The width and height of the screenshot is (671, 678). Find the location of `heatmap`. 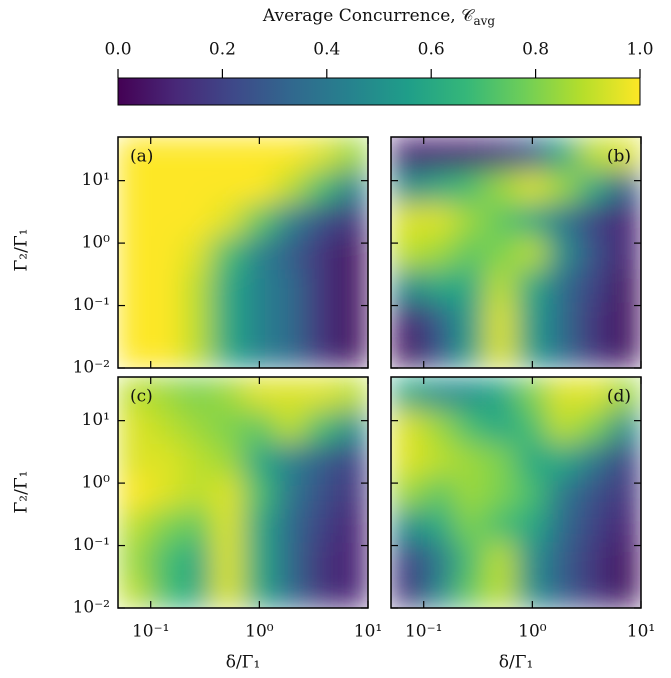

heatmap is located at coordinates (516, 252).